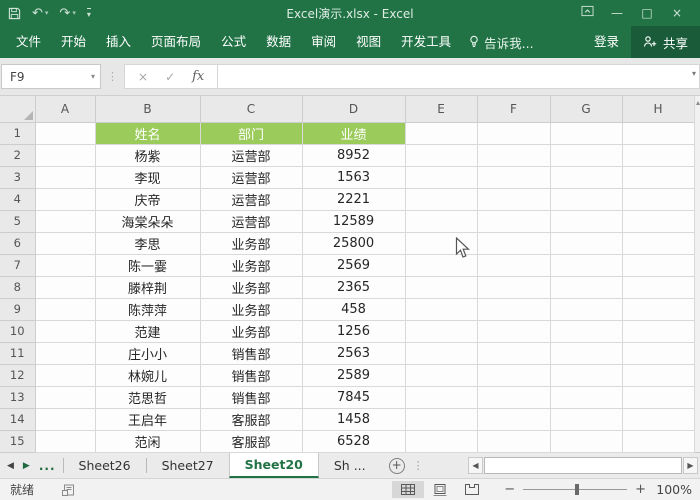  Describe the element at coordinates (148, 133) in the screenshot. I see `cell: 姓名` at that location.